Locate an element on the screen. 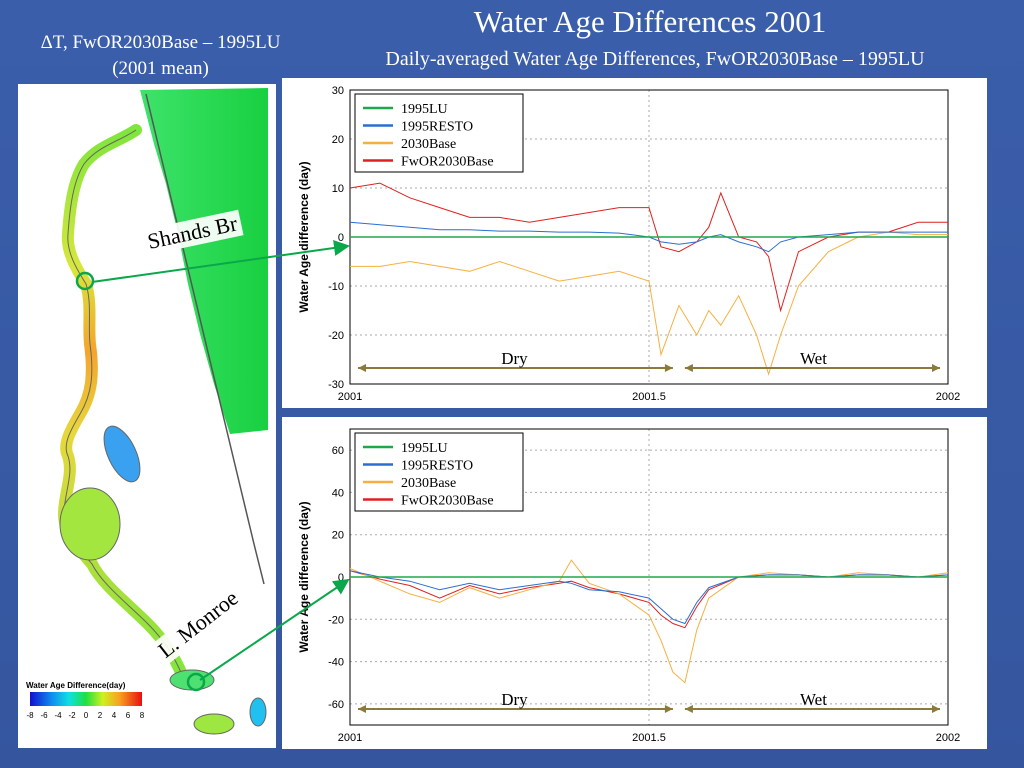 The height and width of the screenshot is (768, 1024). map-title-line2: (2001 mean) is located at coordinates (160, 68).